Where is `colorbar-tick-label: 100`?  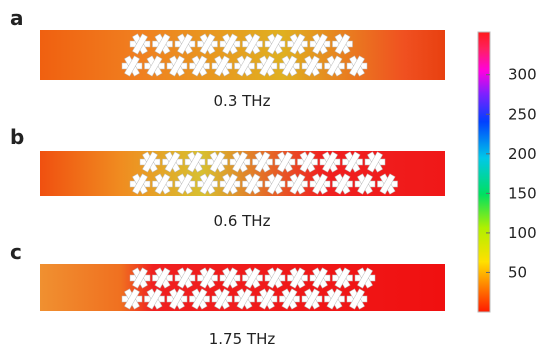 colorbar-tick-label: 100 is located at coordinates (522, 233).